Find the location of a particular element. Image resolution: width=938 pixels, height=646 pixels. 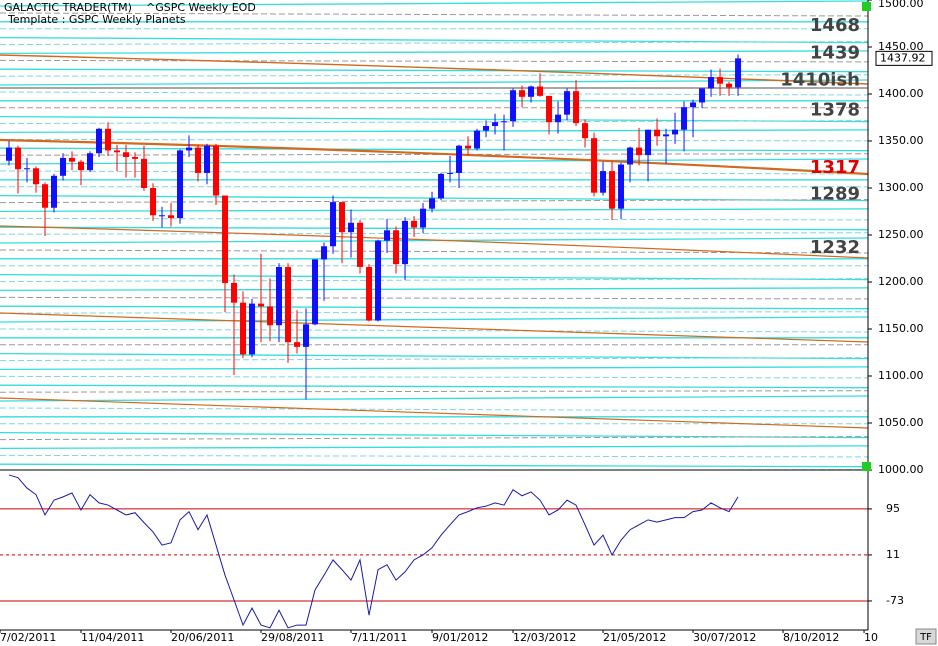

y-tick-label: 1250.00 is located at coordinates (901, 234).